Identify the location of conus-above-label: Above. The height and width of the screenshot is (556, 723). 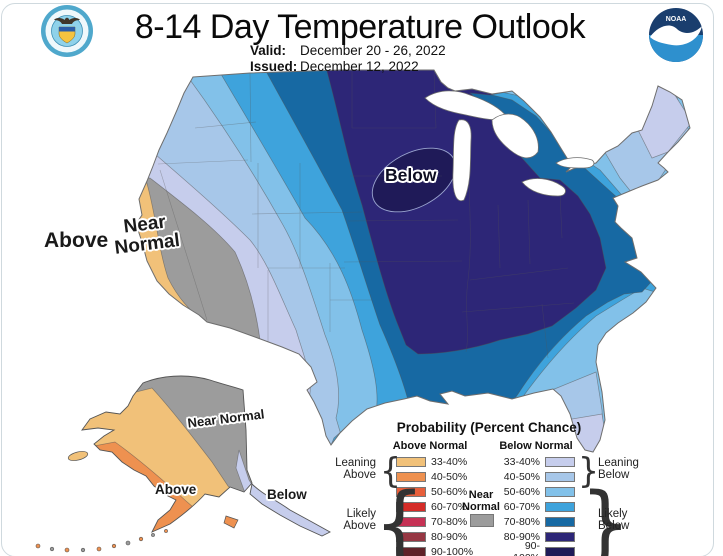
(76, 240).